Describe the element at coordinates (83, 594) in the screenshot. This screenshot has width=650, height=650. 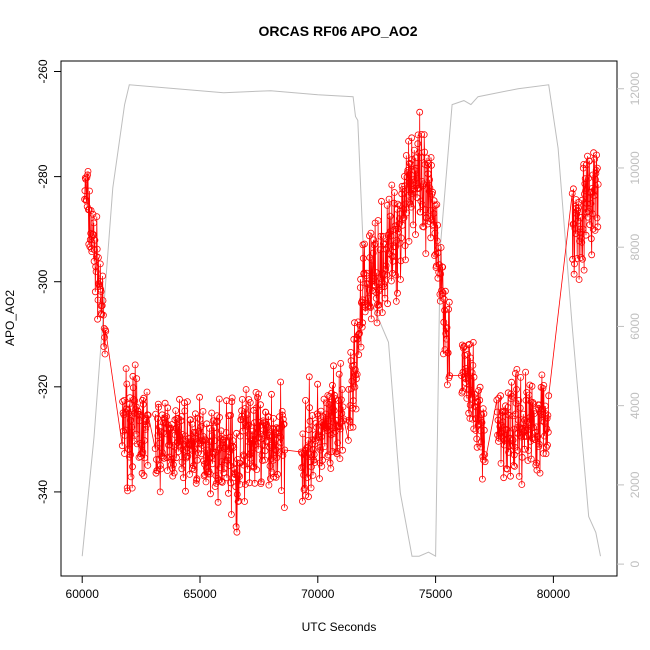
I see `x-tick-label: 60000` at that location.